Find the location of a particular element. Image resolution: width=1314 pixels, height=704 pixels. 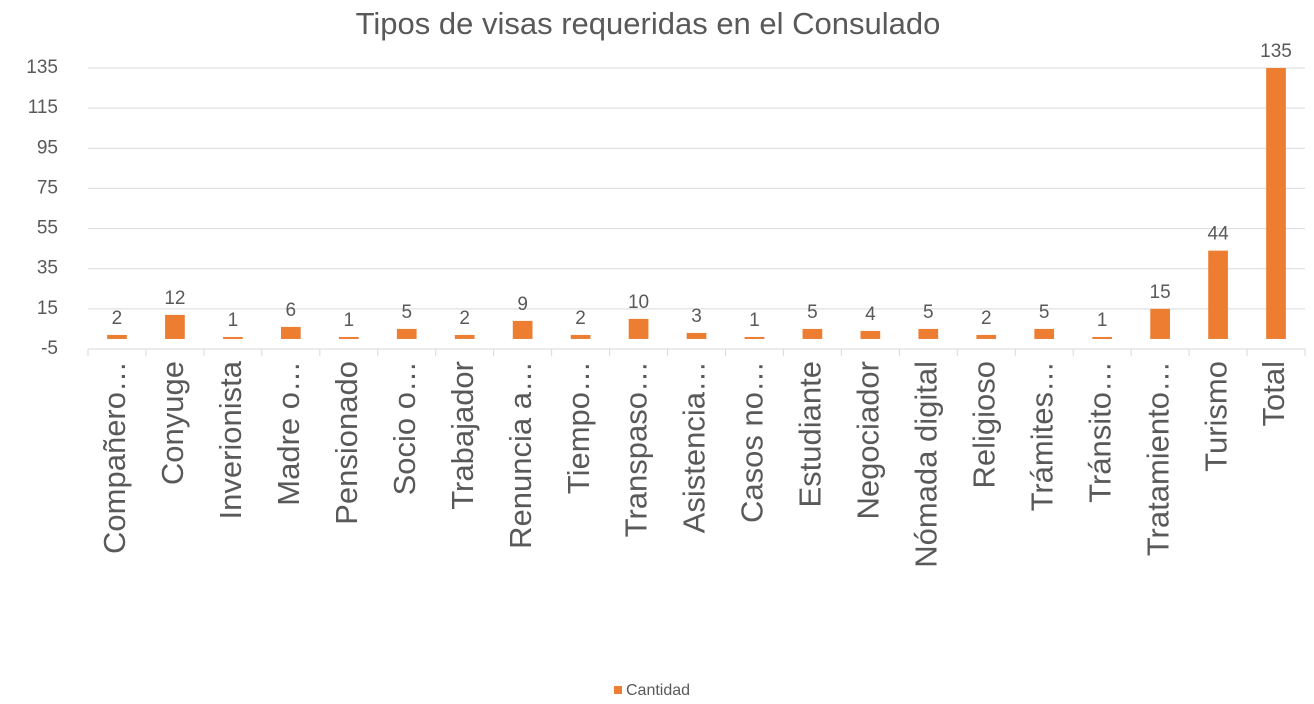

y-tick-label: 15 is located at coordinates (47, 308).